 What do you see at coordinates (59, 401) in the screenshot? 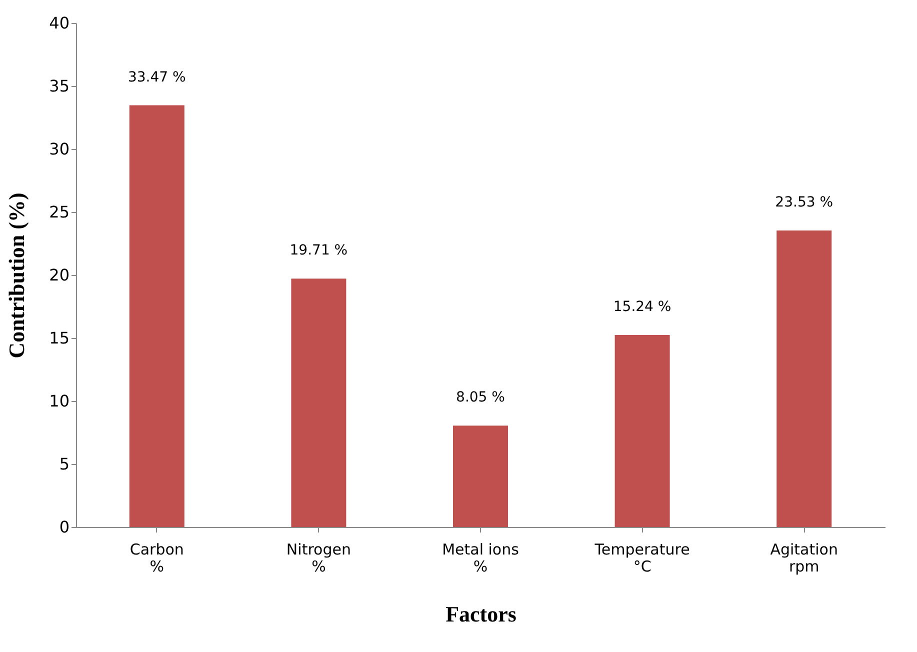
I see `y-tick-label: 10` at bounding box center [59, 401].